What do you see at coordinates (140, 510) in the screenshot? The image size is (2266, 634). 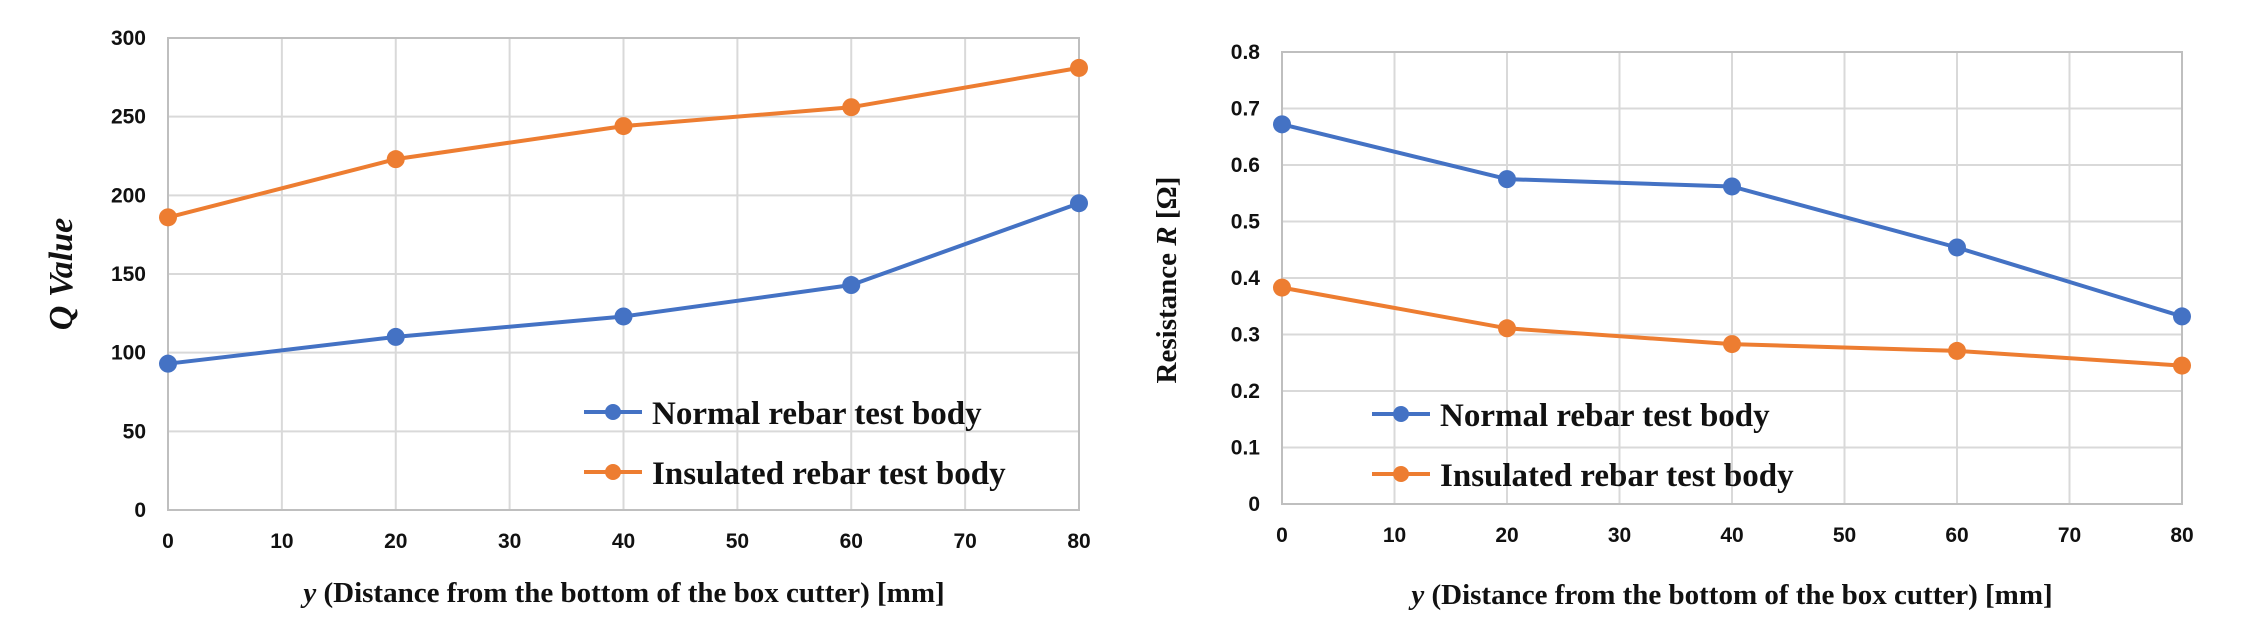 I see `q-chart-y-tick-label: 0` at bounding box center [140, 510].